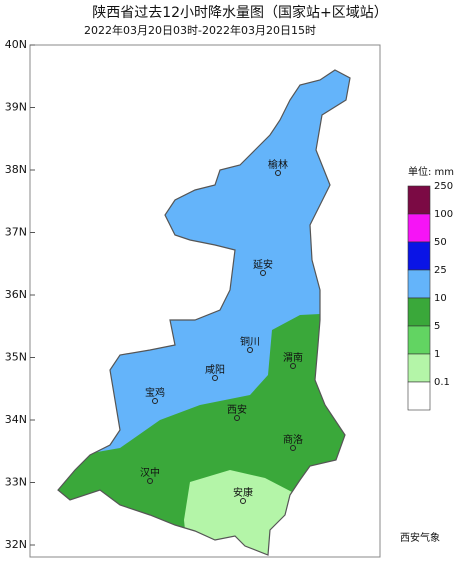 The width and height of the screenshot is (457, 563). I want to click on city-label: 延安, so click(263, 264).